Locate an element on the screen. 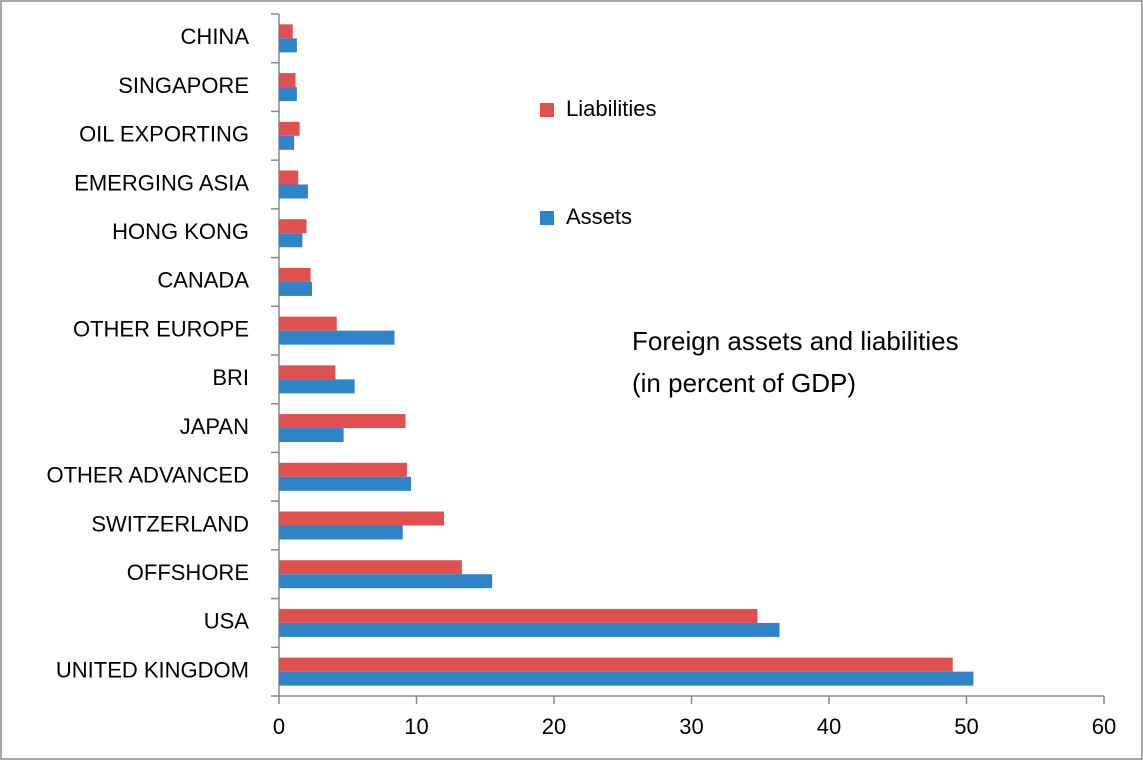 The image size is (1143, 765). y-tick-label: SINGAPORE is located at coordinates (183, 85).